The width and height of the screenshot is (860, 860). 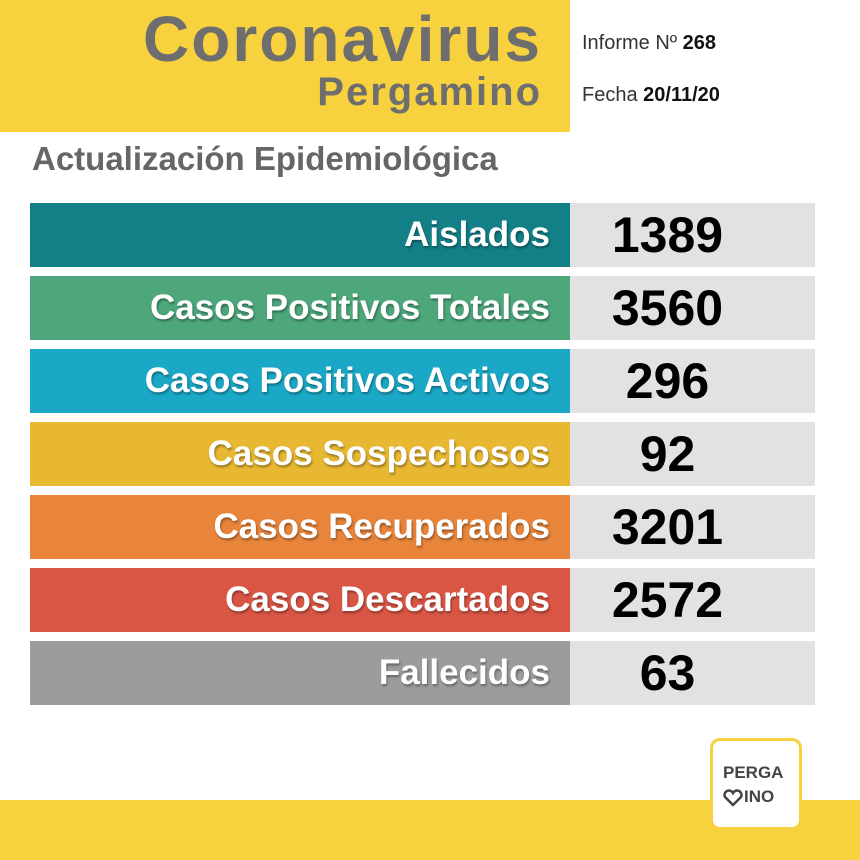 I want to click on row-label: Aislados, so click(x=300, y=235).